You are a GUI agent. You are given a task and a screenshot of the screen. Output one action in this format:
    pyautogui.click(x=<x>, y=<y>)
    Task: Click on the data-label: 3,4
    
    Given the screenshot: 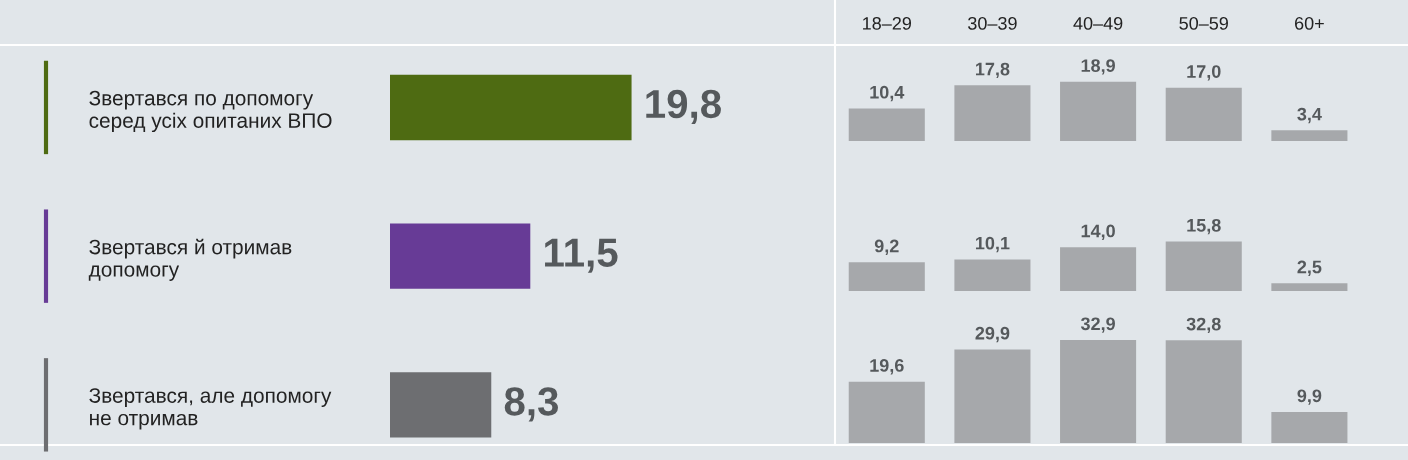 What is the action you would take?
    pyautogui.click(x=1309, y=115)
    